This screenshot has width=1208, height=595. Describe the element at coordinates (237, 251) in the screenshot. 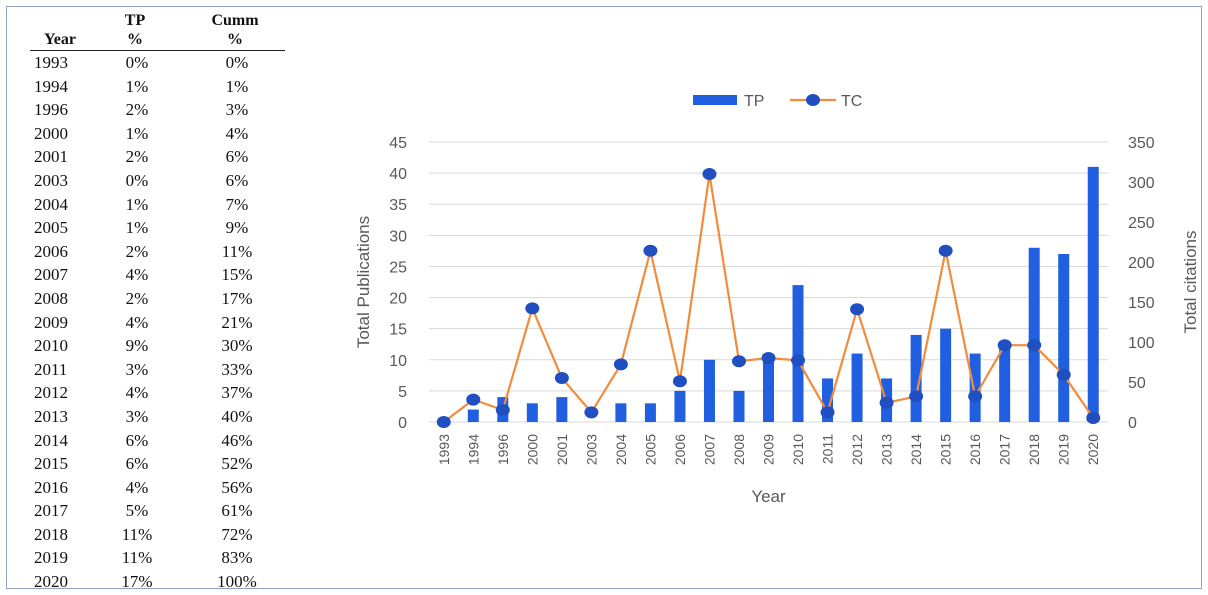

I see `cell-cumm: 11%` at that location.